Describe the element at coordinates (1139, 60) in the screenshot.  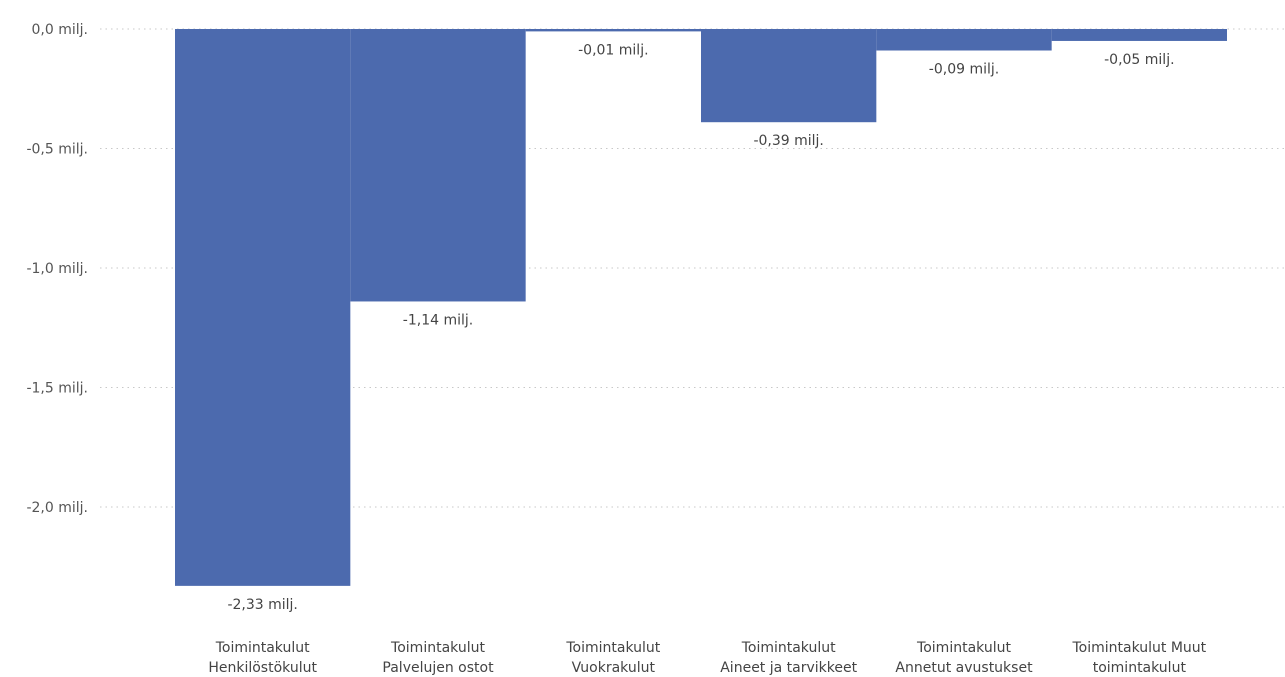
I see `data-label: -0,05 milj.` at that location.